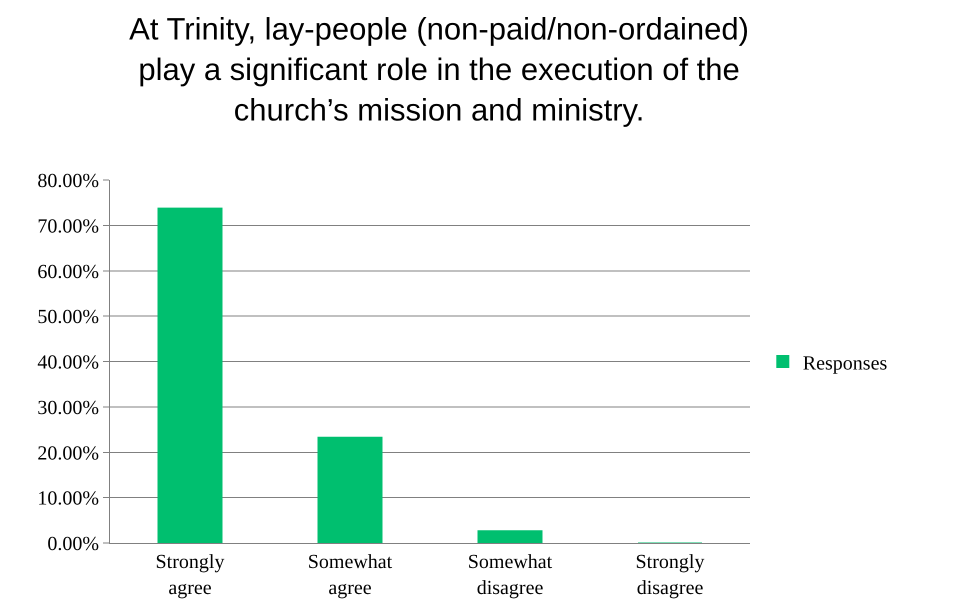 The image size is (965, 611). I want to click on y-tick-label: 50.00%, so click(68, 317).